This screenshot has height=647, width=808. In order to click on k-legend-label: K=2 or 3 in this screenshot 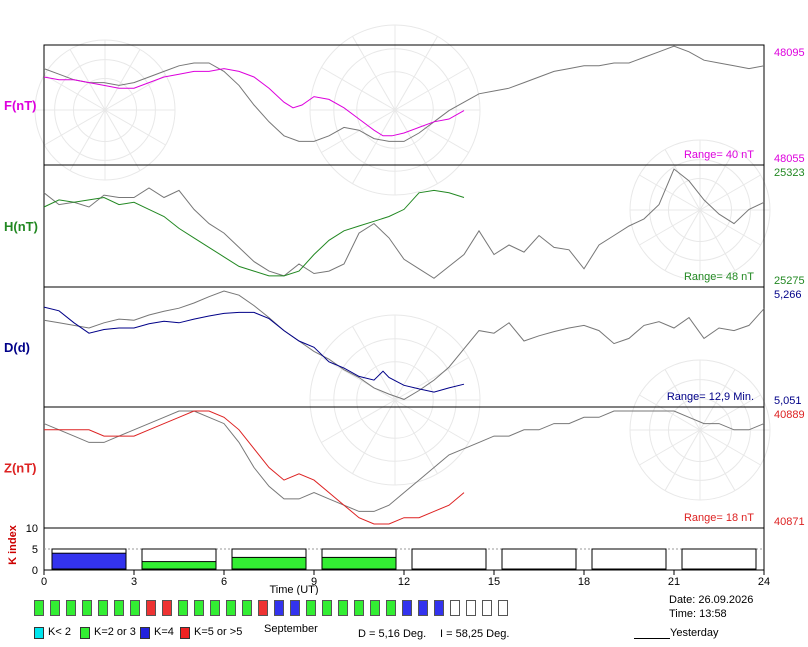, I will do `click(115, 632)`.